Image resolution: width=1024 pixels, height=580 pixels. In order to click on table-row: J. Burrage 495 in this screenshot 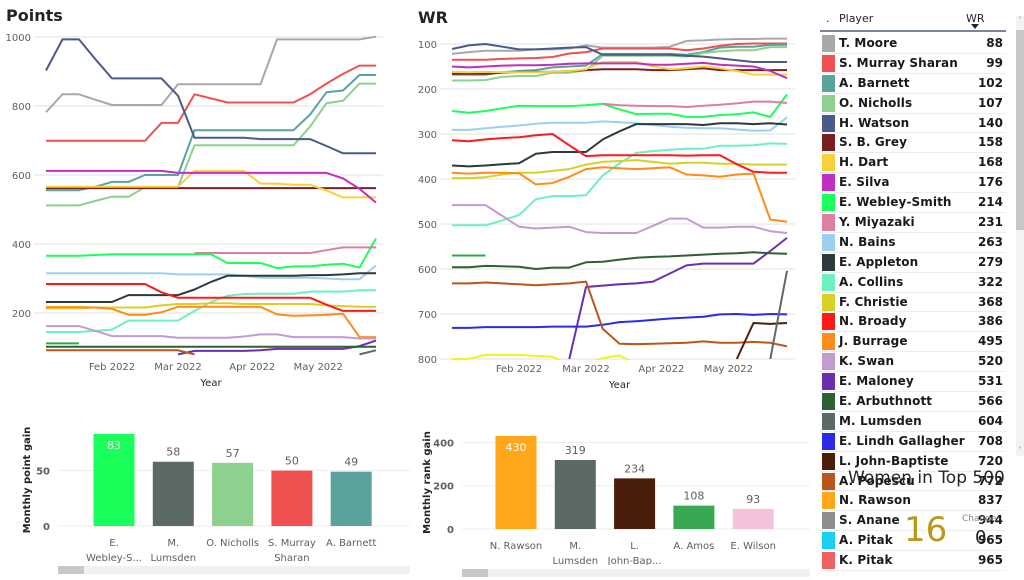, I will do `click(913, 342)`.